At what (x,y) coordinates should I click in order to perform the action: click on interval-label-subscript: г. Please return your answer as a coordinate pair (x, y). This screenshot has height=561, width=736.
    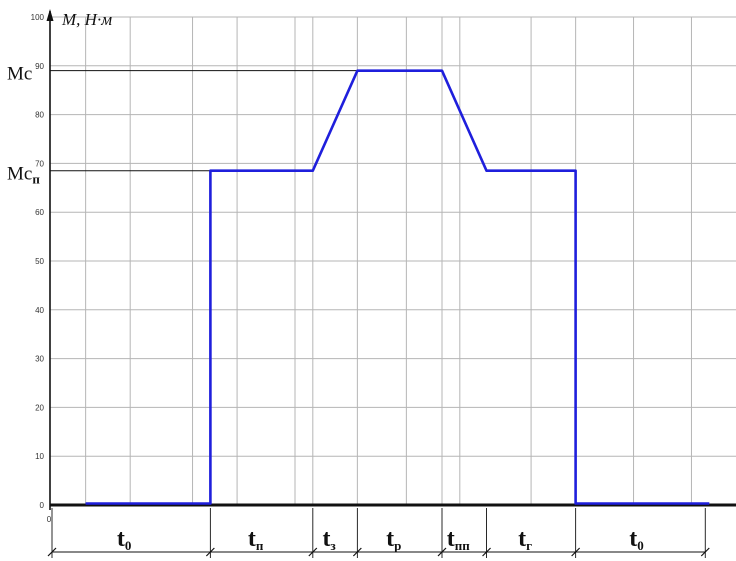
    Looking at the image, I should click on (529, 545).